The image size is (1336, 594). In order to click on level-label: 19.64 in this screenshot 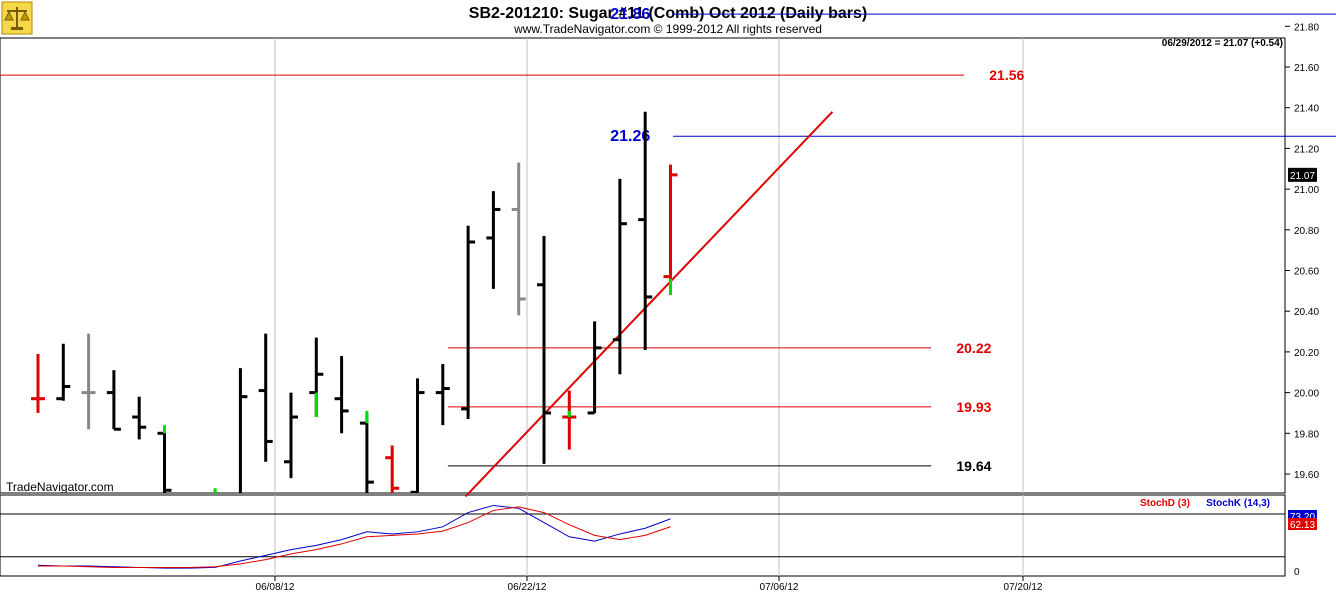, I will do `click(973, 466)`.